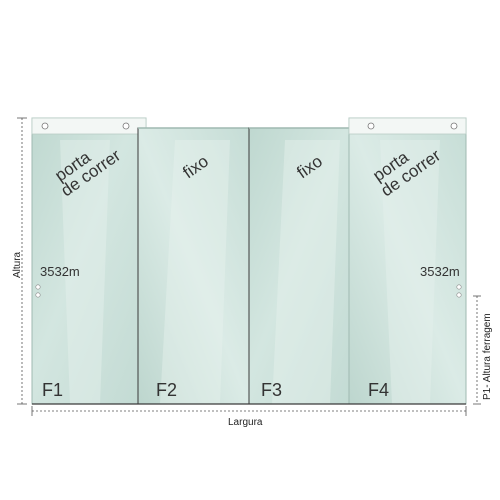 This screenshot has width=500, height=500. I want to click on panel-f4-label: F4, so click(378, 390).